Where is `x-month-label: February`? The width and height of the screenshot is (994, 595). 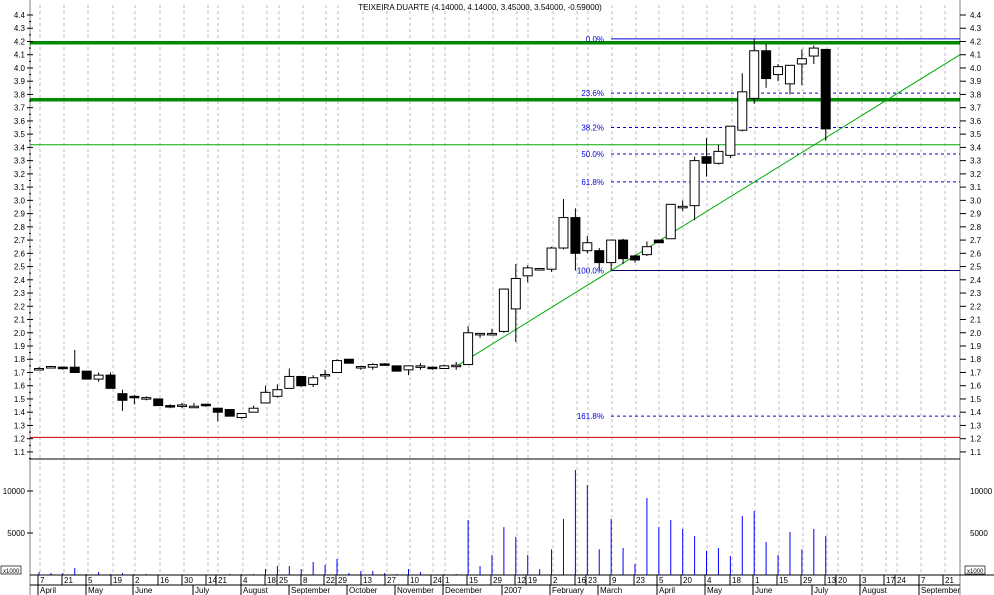 x-month-label: February is located at coordinates (568, 590).